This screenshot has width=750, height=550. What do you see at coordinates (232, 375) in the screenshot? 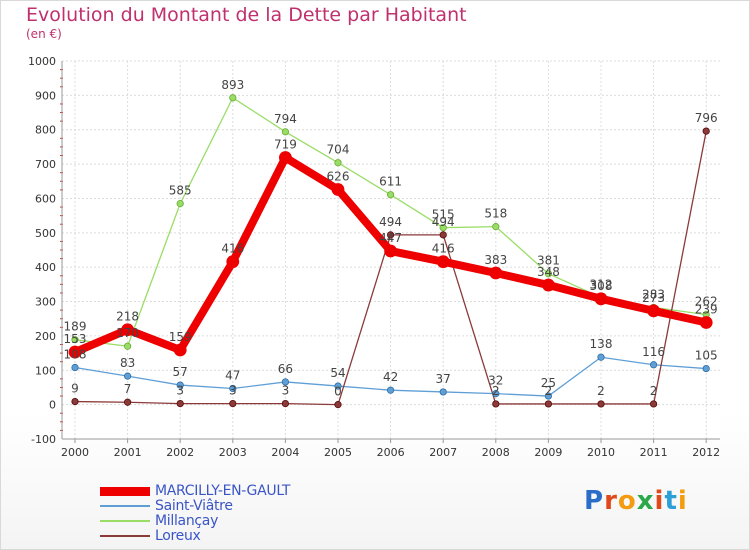
I see `data-label: 47` at bounding box center [232, 375].